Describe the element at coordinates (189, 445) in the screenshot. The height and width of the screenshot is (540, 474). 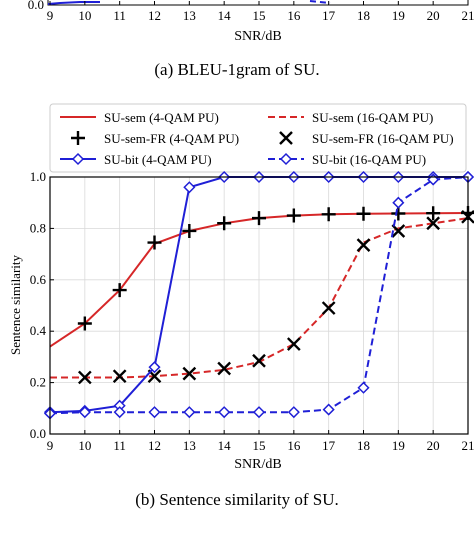
I see `x-tick-label: 13` at that location.